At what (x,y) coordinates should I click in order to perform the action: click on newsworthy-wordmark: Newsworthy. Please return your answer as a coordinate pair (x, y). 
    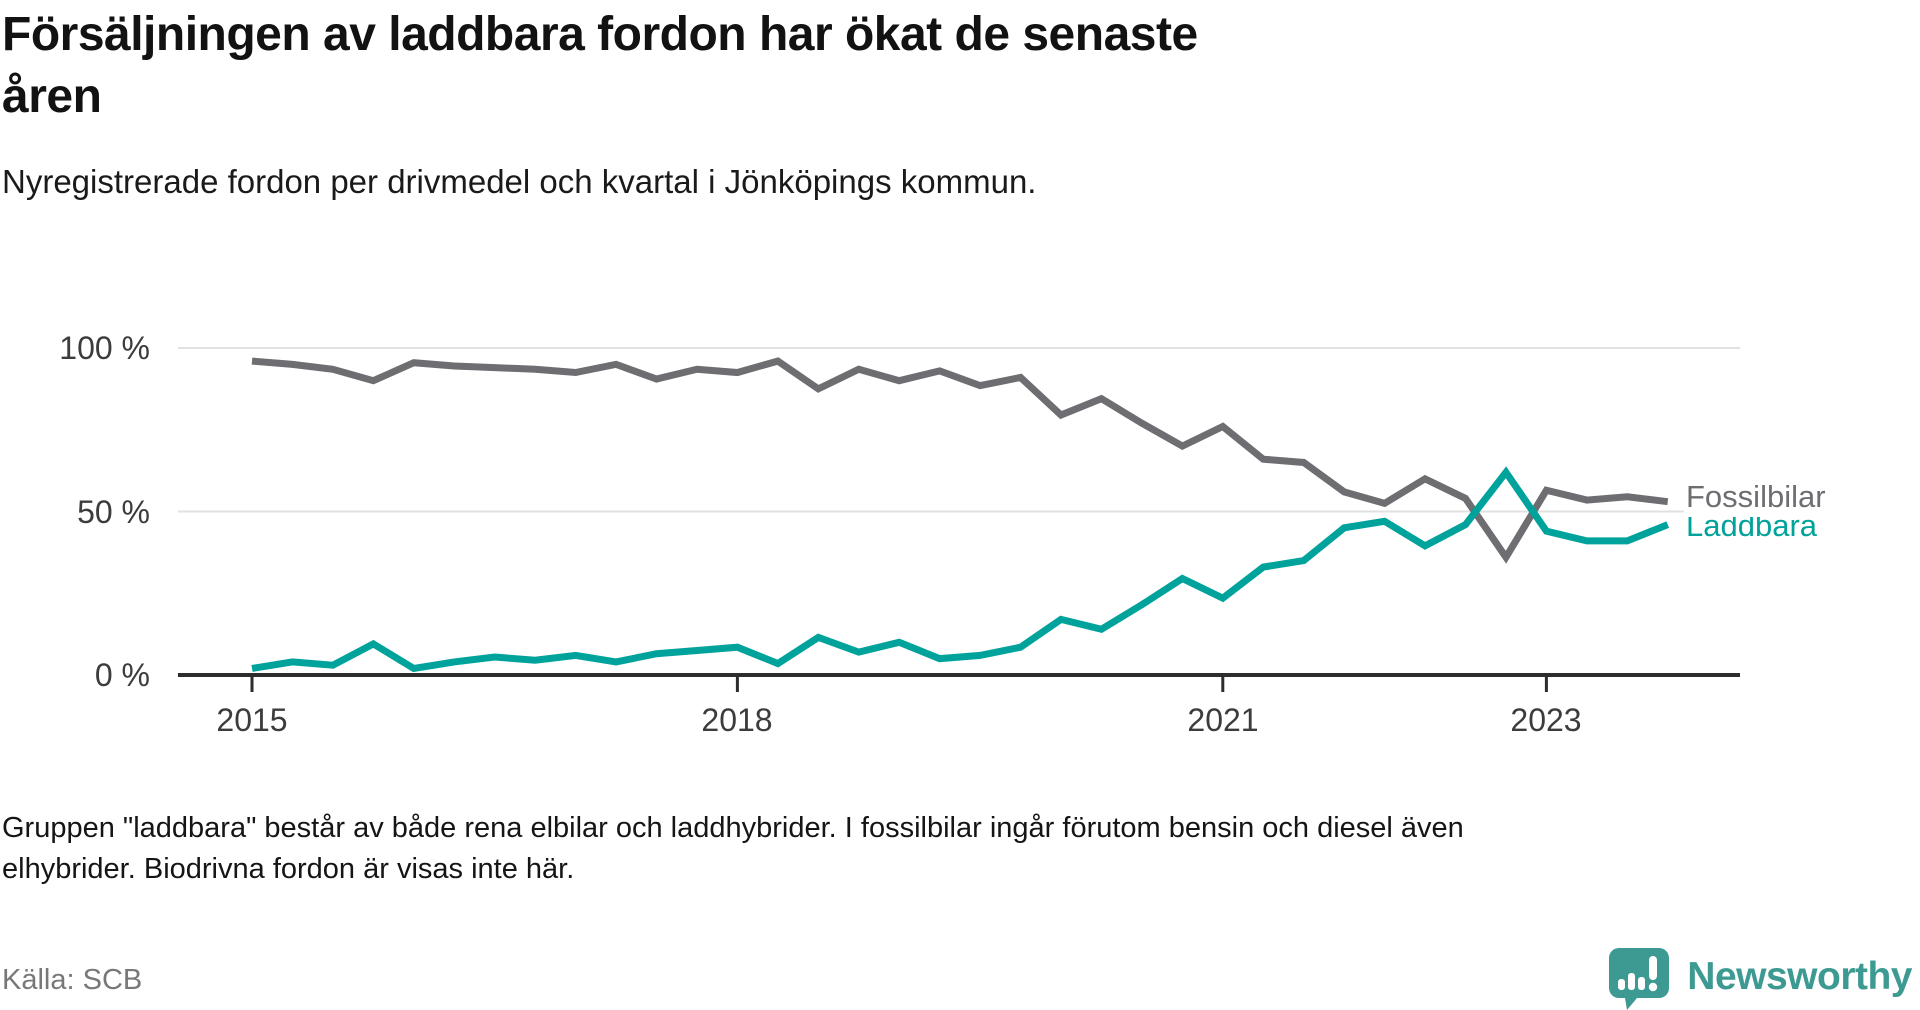
    Looking at the image, I should click on (1799, 976).